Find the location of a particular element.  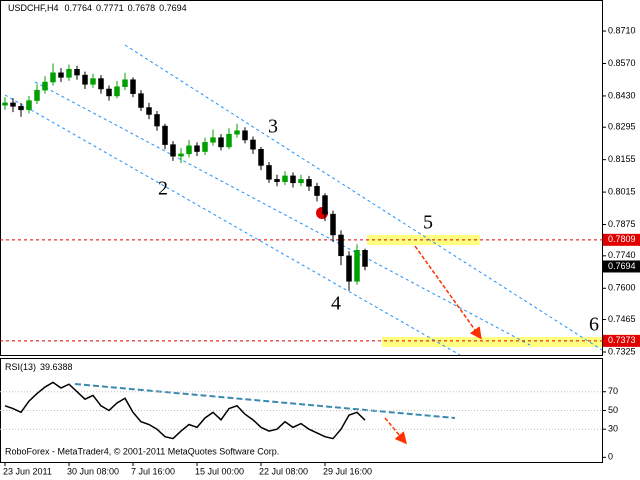

symbol: USDCHF,H4 is located at coordinates (33, 8).